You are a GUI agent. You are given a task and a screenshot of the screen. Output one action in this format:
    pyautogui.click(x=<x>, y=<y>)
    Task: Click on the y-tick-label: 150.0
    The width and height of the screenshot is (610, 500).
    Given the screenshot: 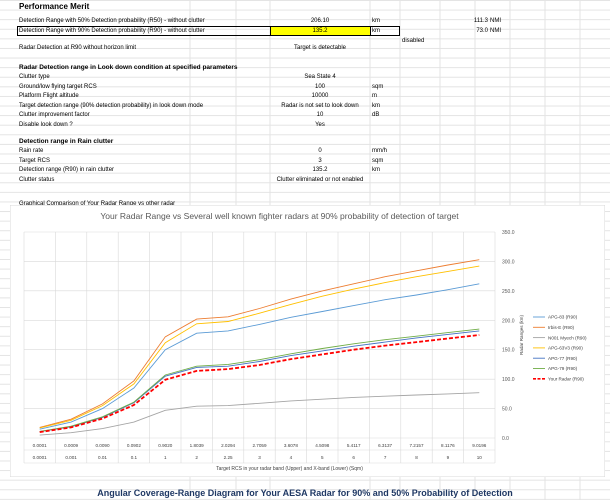 What is the action you would take?
    pyautogui.click(x=508, y=351)
    